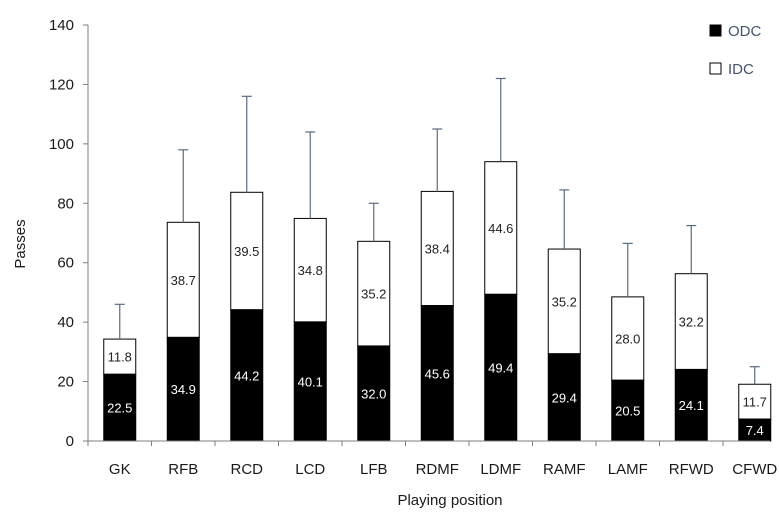  What do you see at coordinates (715, 30) in the screenshot?
I see `legend-swatch-odc` at bounding box center [715, 30].